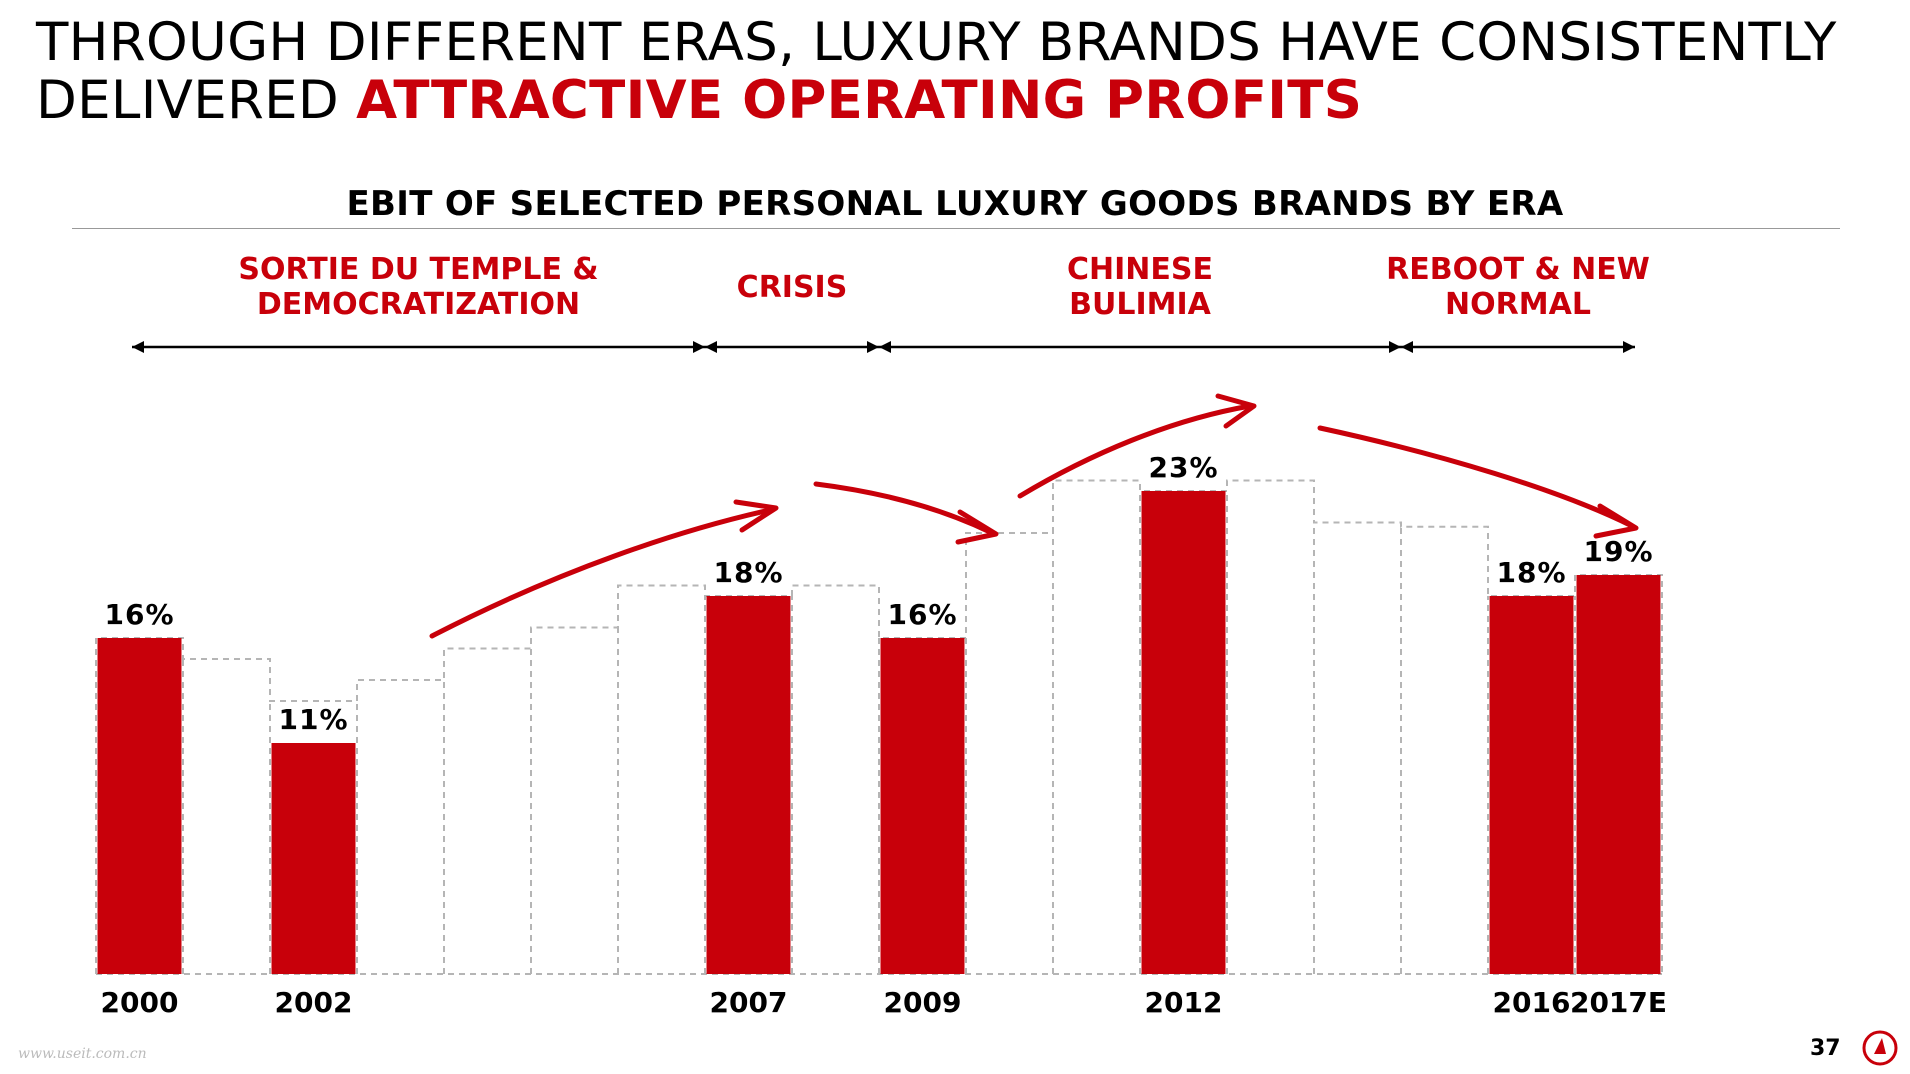 This screenshot has height=1074, width=1910. Describe the element at coordinates (923, 1002) in the screenshot. I see `x-tick-2009: 2009` at that location.